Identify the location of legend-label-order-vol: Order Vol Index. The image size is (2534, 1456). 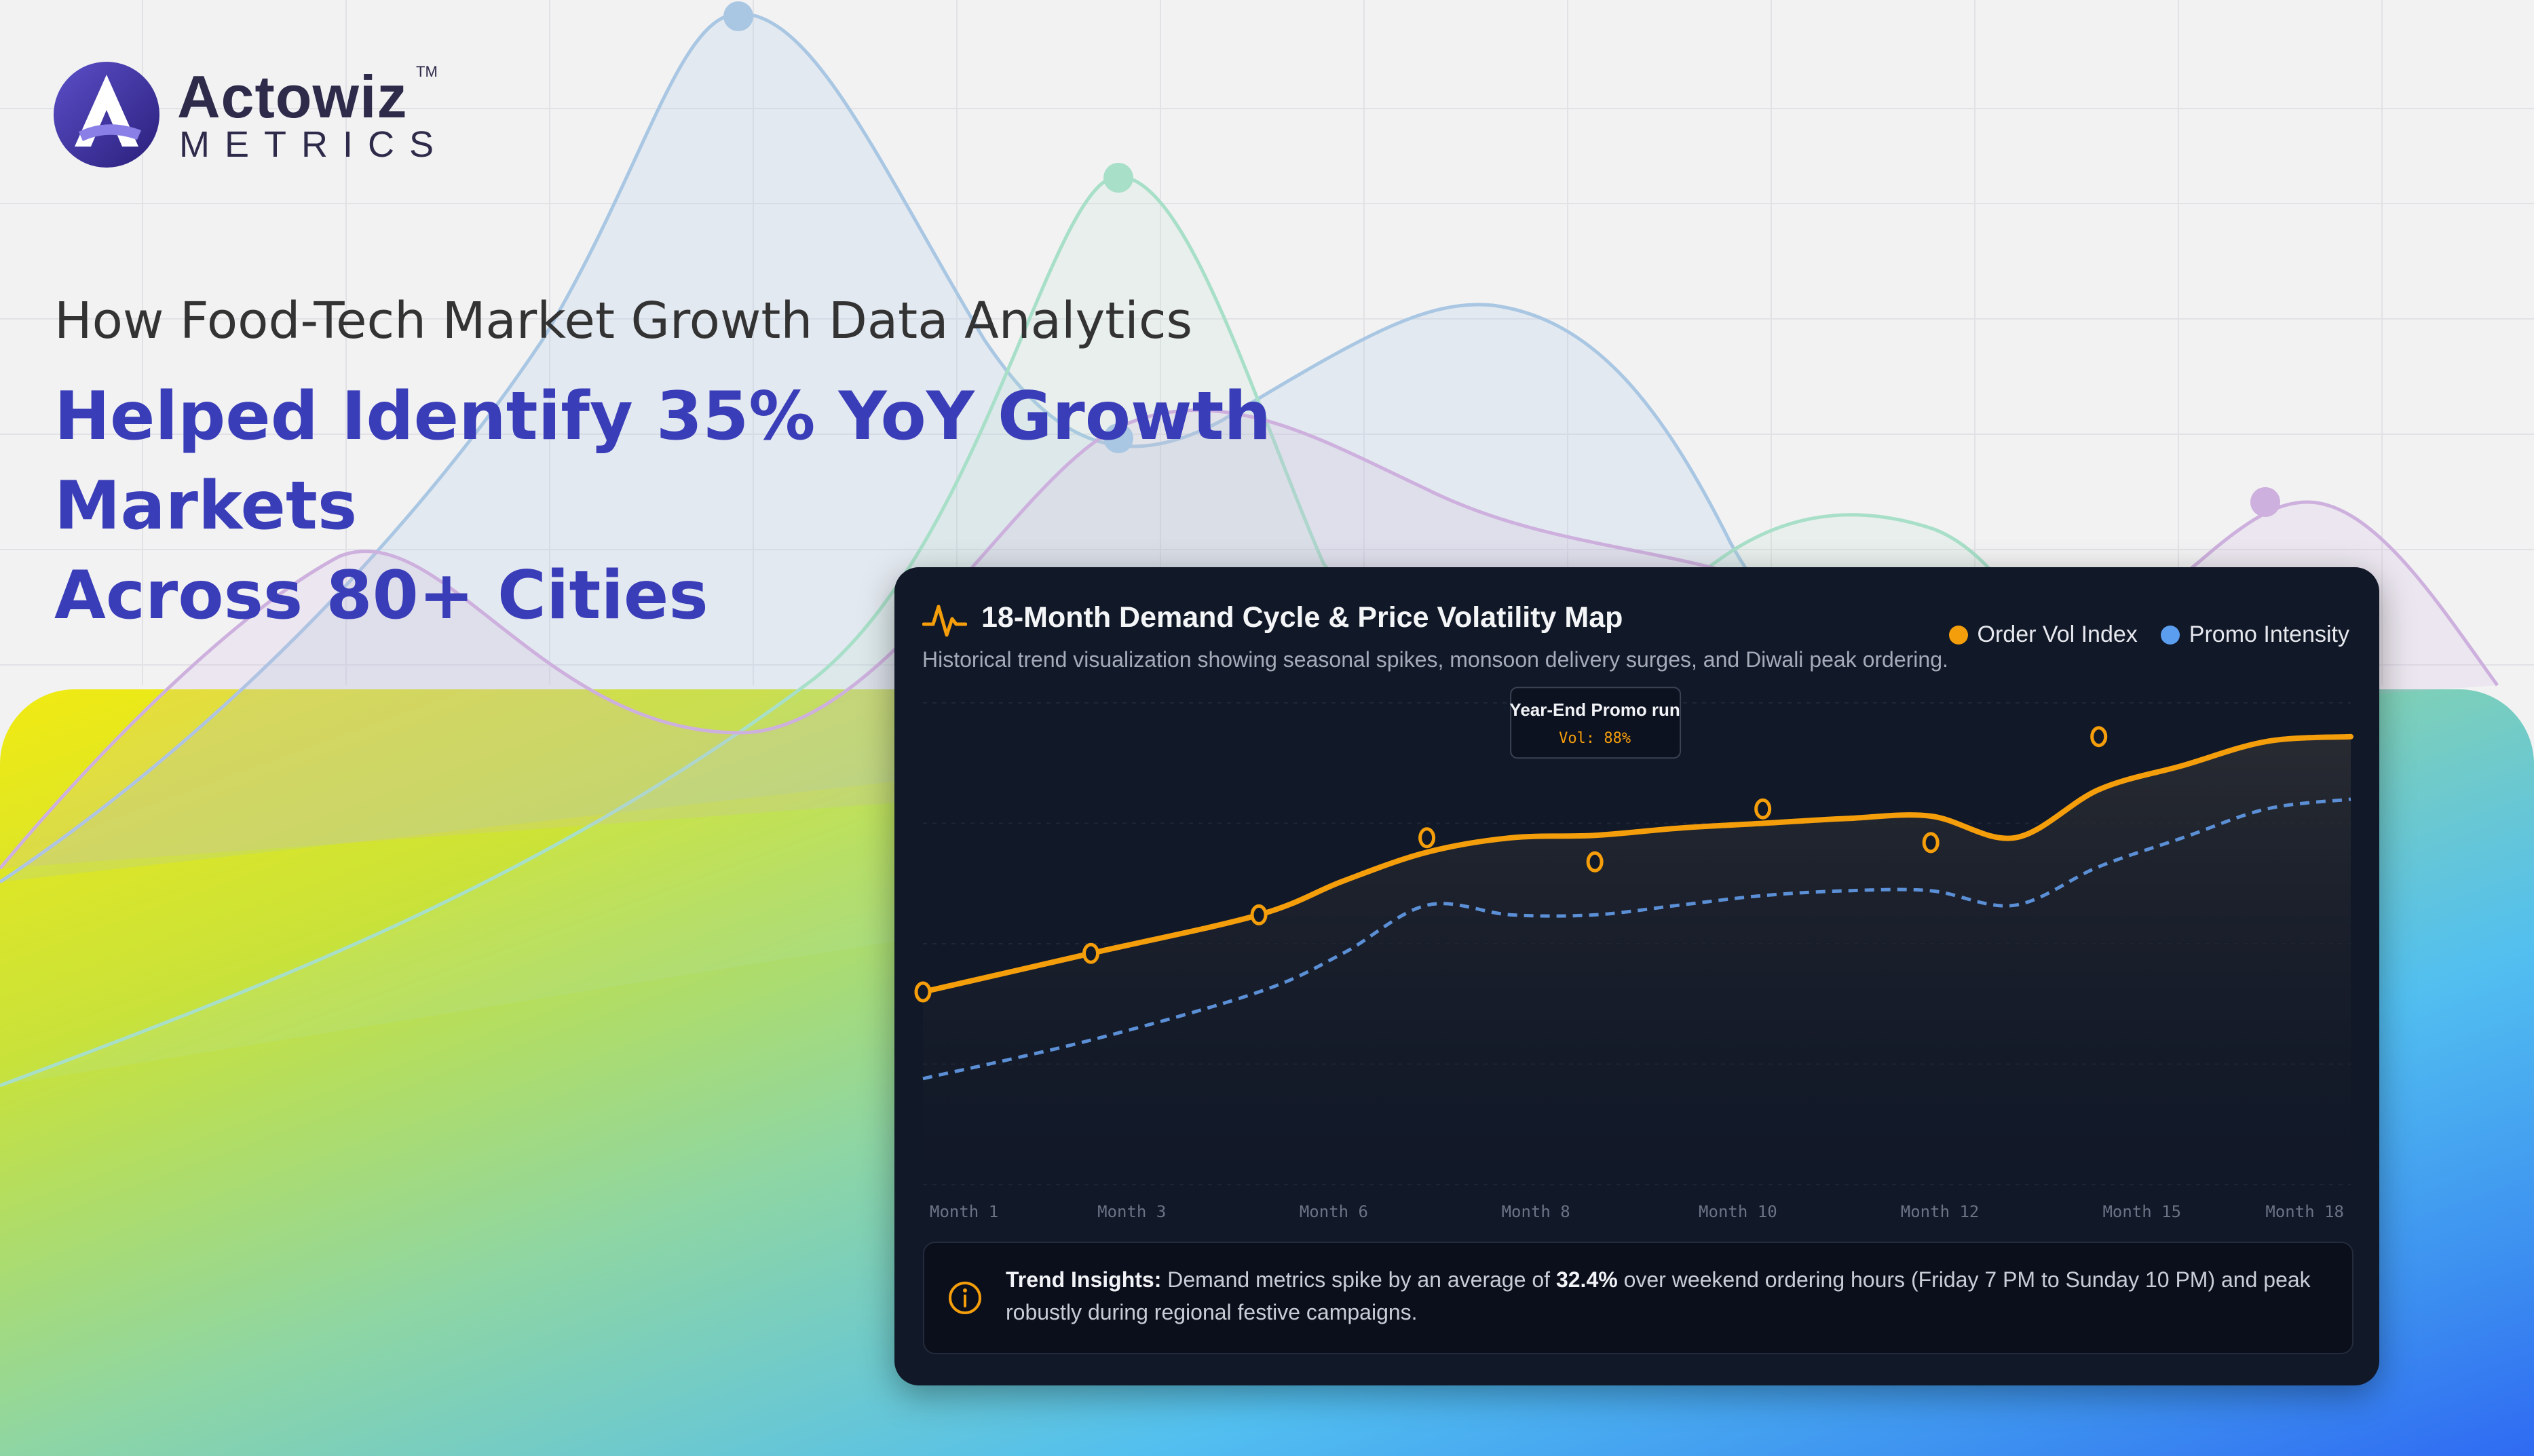
(2057, 634).